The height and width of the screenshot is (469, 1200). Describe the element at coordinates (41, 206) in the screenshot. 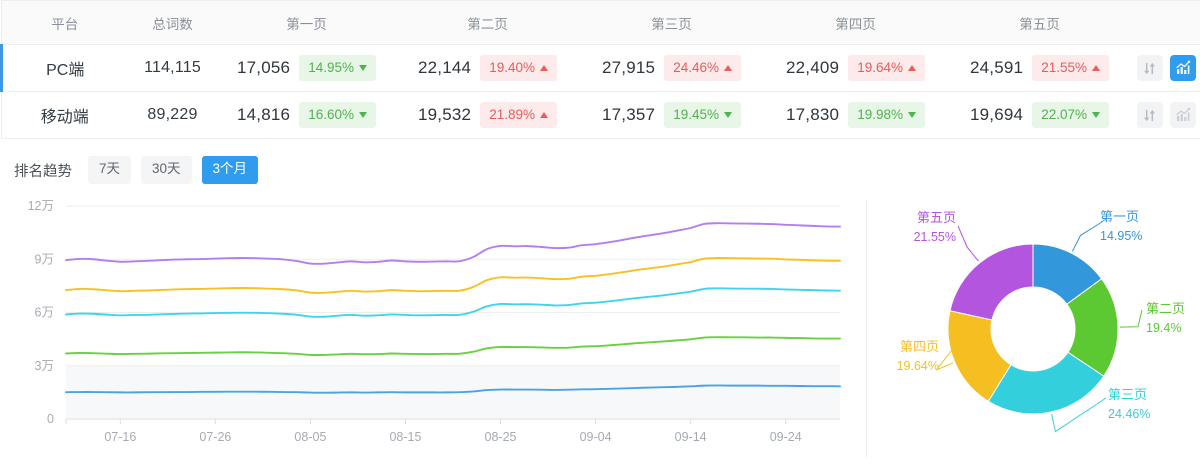

I see `svg-text: 12万` at that location.